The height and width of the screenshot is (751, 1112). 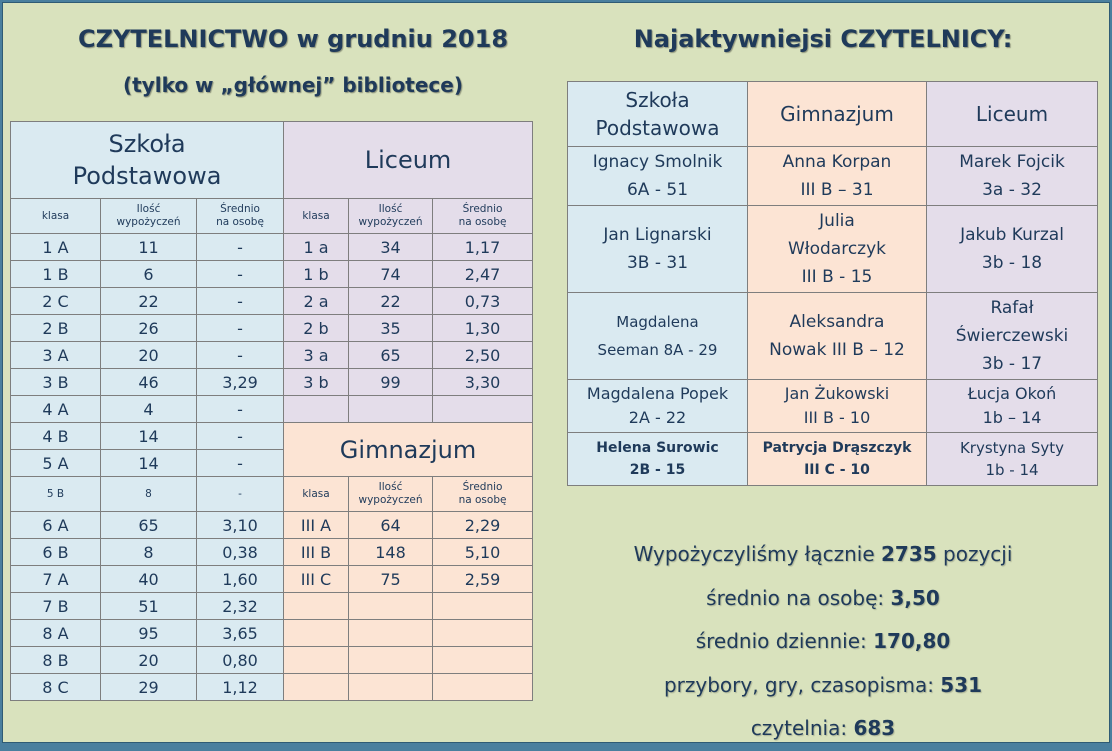 I want to click on stat-label: czytelnia:, so click(x=802, y=728).